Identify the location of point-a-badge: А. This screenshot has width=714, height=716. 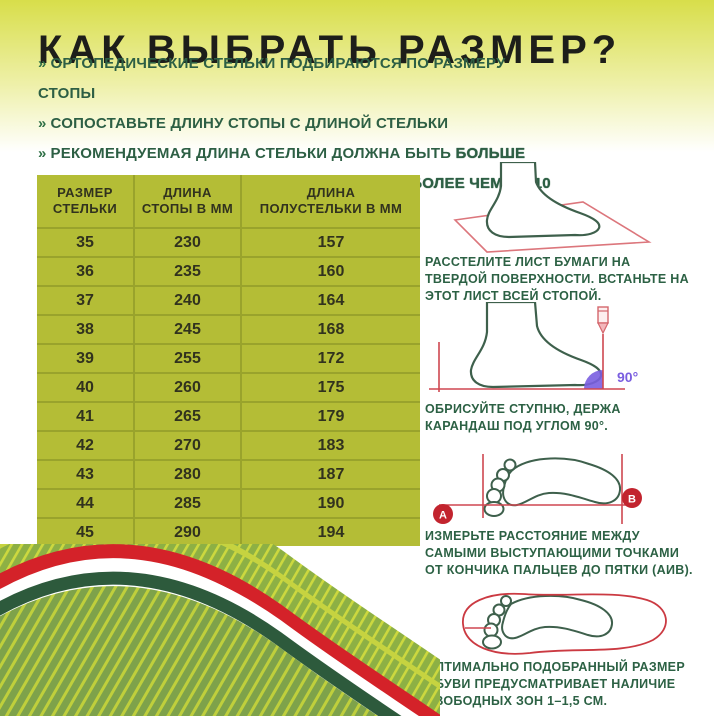
(443, 514).